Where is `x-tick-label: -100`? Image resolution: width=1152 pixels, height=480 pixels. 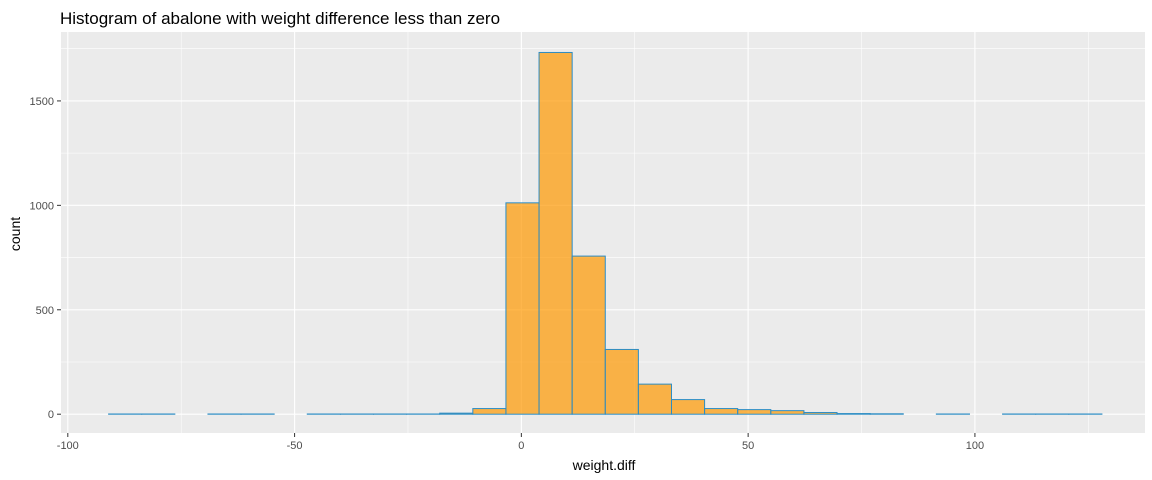
x-tick-label: -100 is located at coordinates (68, 446).